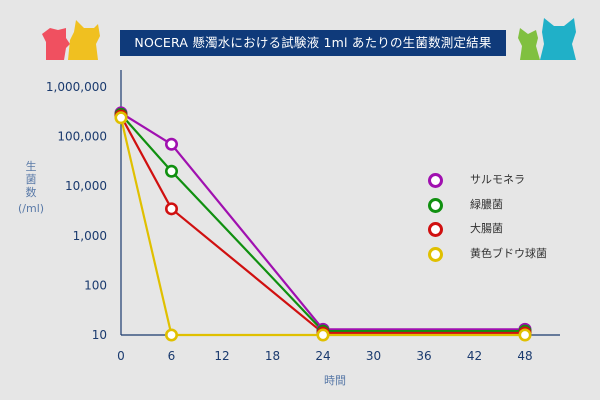 The height and width of the screenshot is (400, 600). I want to click on y-axis-label-char: 生, so click(31, 166).